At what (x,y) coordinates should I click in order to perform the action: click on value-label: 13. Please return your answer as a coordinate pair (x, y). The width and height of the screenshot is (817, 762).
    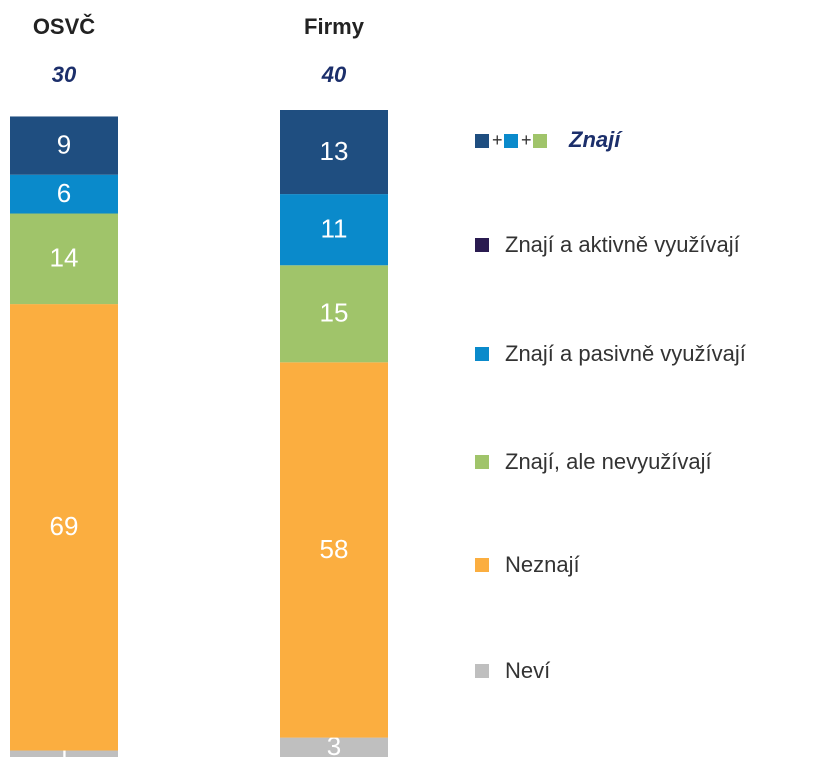
    Looking at the image, I should click on (334, 151).